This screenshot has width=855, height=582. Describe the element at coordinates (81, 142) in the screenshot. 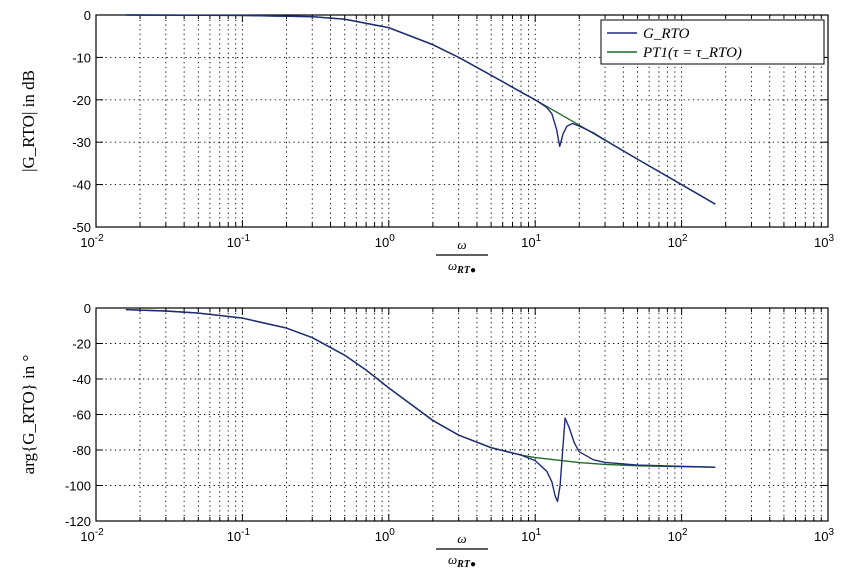

I see `y-tick-label: -30` at that location.